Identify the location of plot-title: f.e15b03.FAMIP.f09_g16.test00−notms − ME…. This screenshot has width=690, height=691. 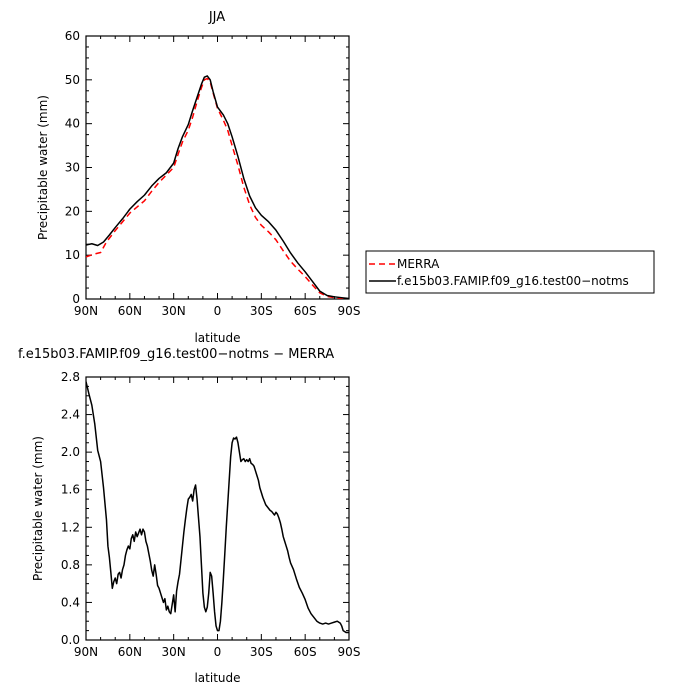
(176, 354).